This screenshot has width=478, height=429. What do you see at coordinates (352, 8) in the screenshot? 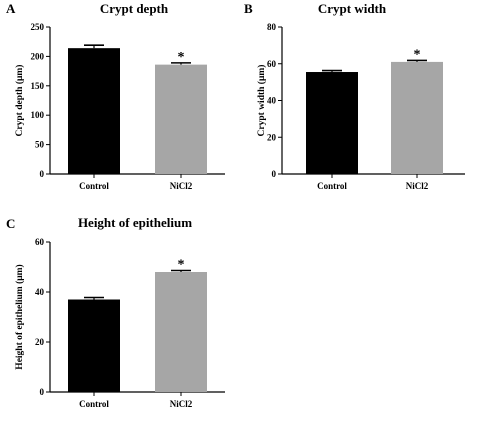
I see `chart-title: Crypt width` at bounding box center [352, 8].